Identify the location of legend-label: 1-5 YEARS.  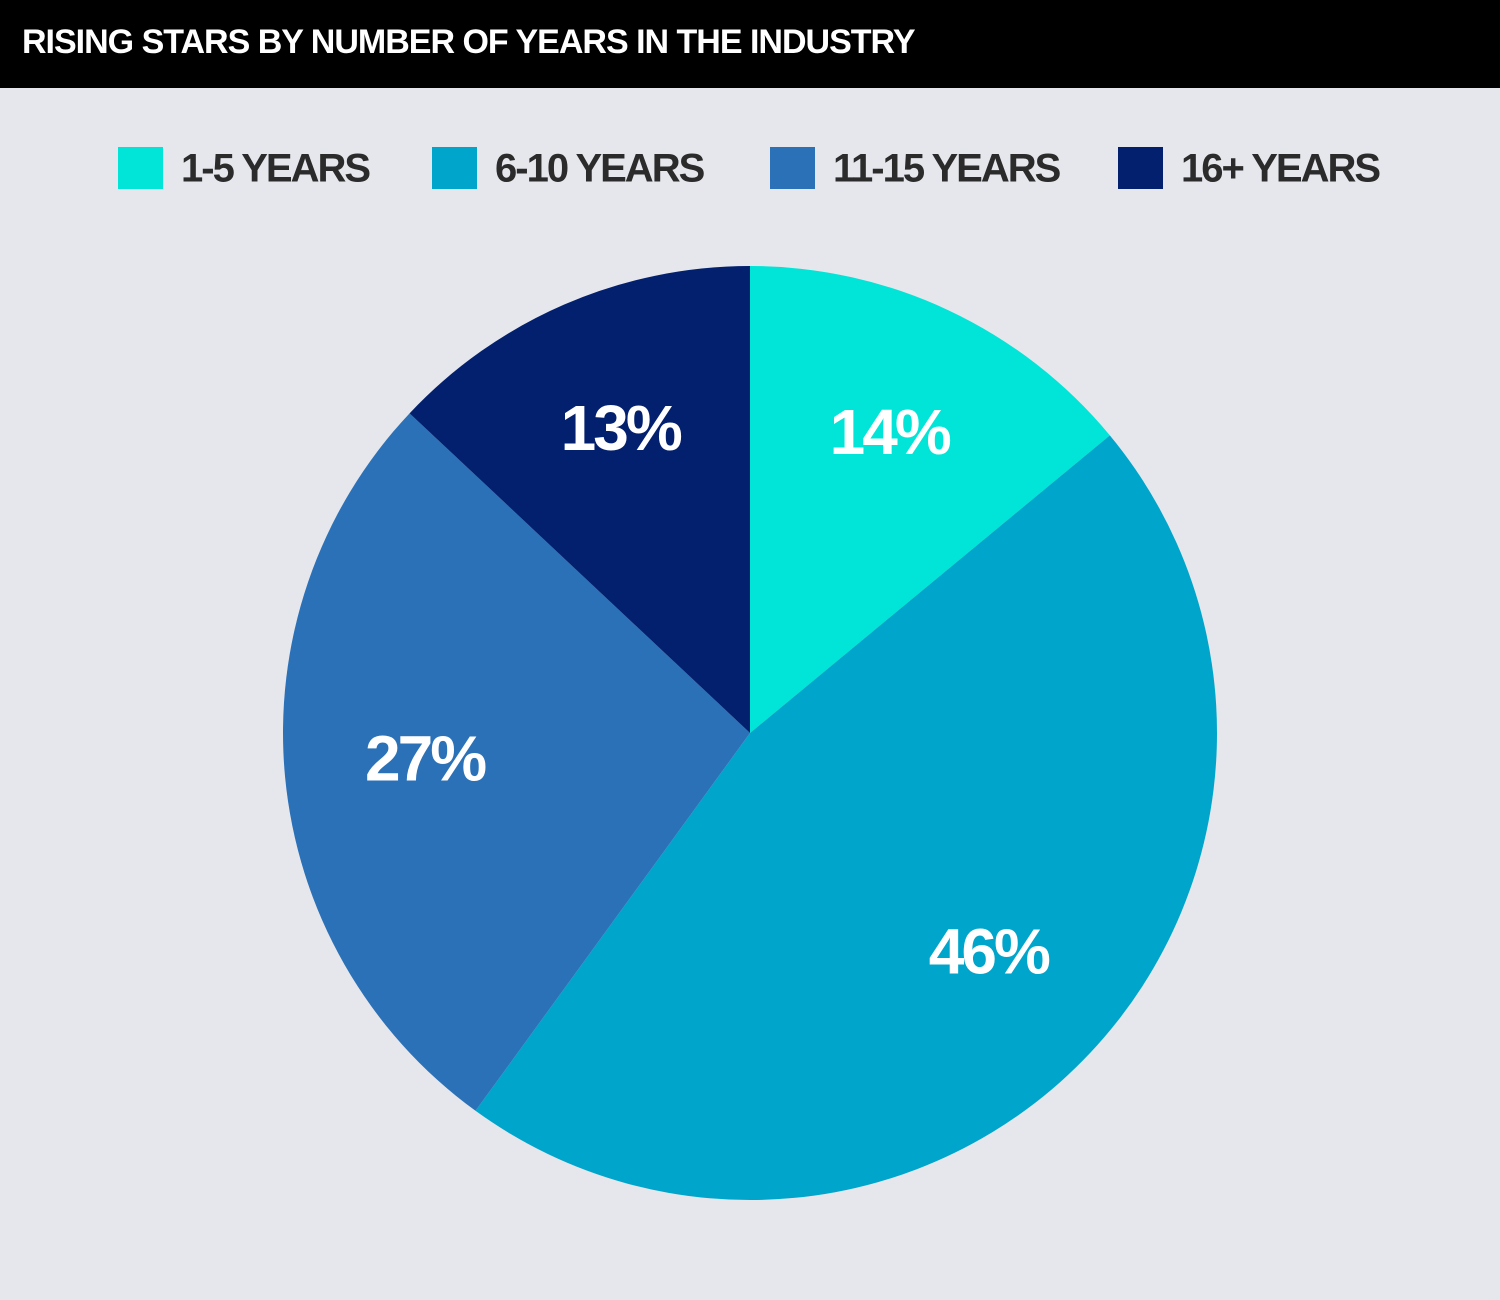
(275, 169).